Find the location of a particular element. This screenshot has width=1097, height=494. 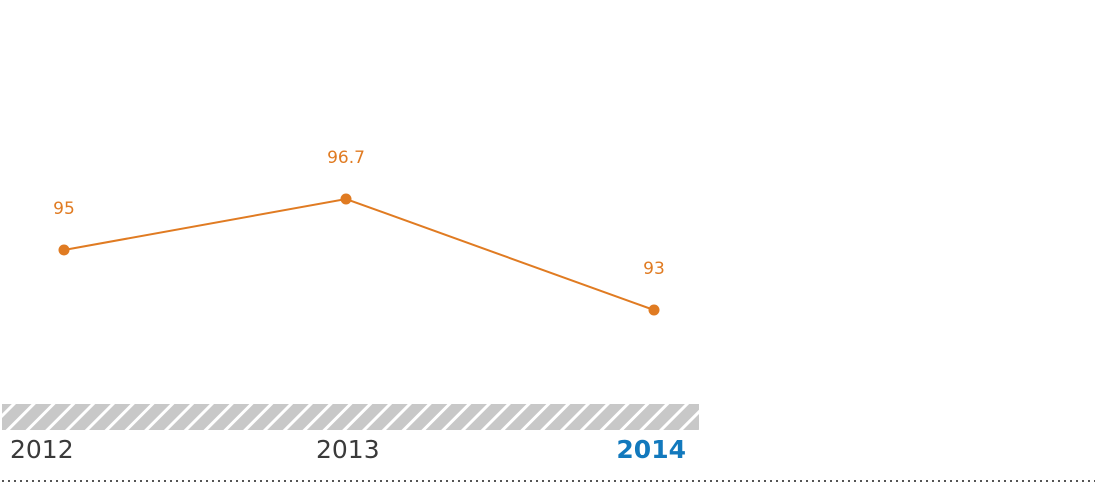

value-label-2013: 96.7 is located at coordinates (346, 158).